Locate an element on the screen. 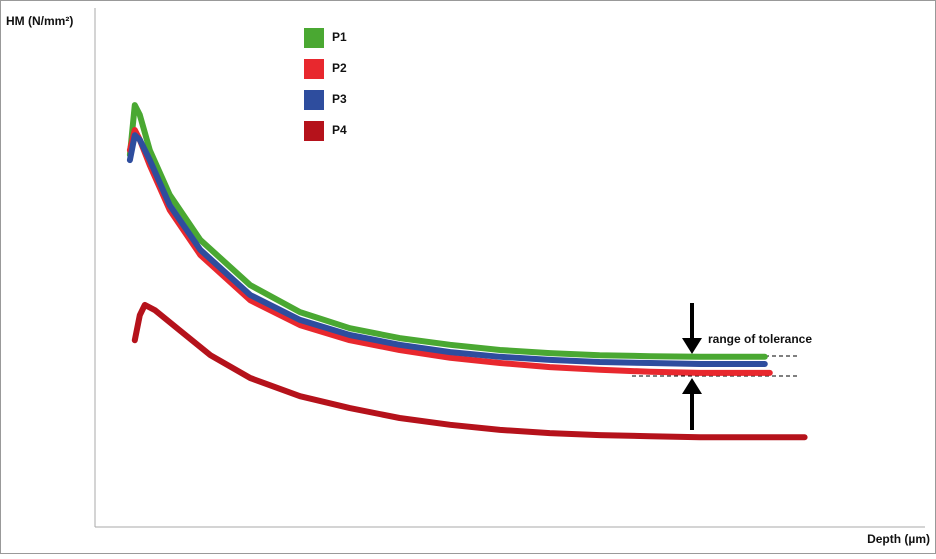 This screenshot has width=936, height=559. legend-label: P3 is located at coordinates (339, 99).